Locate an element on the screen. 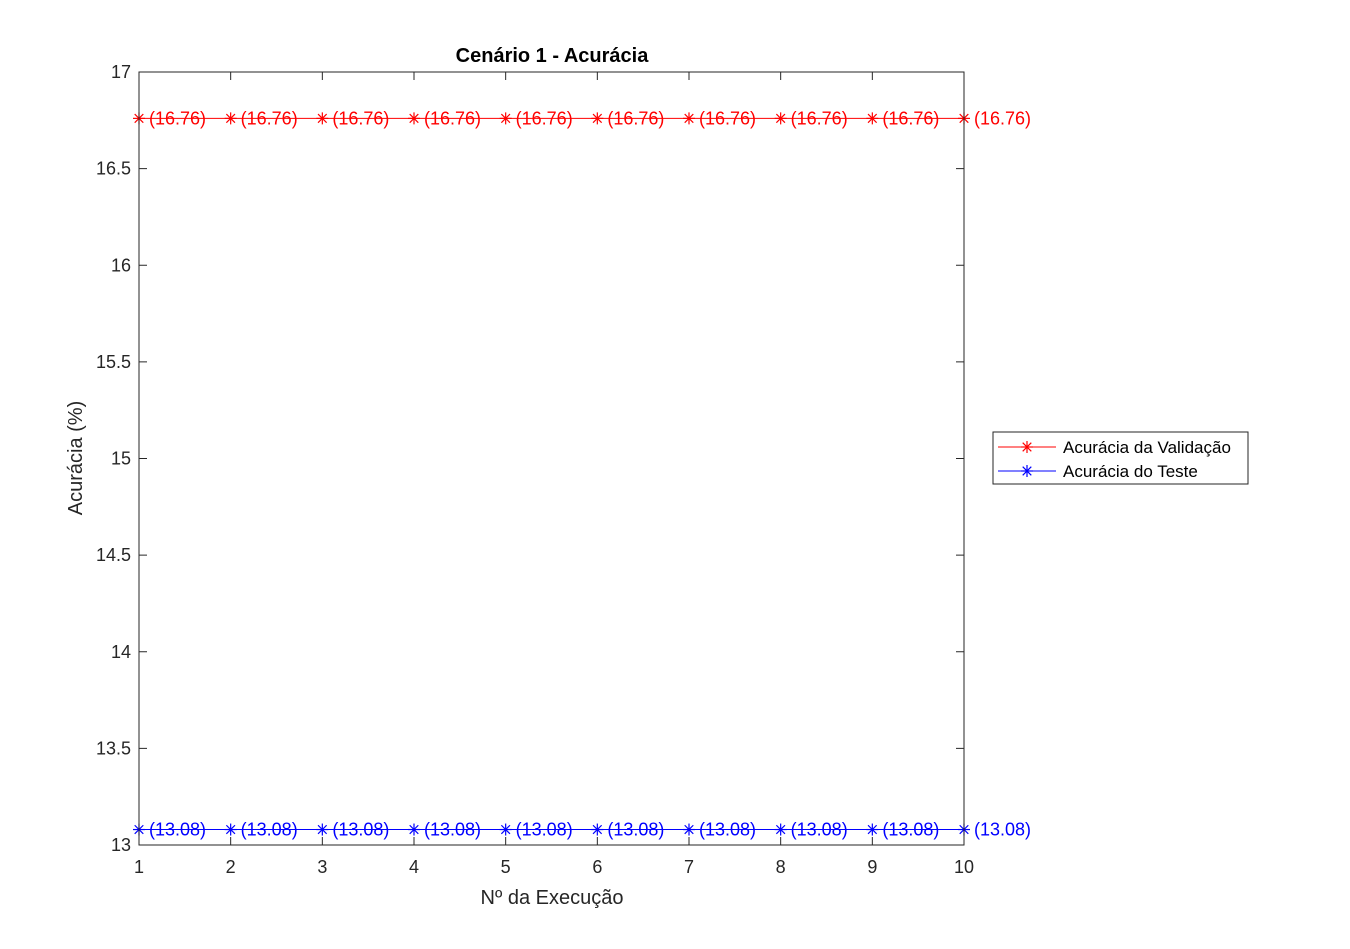  y-tick-label: 15.5 is located at coordinates (113, 362).